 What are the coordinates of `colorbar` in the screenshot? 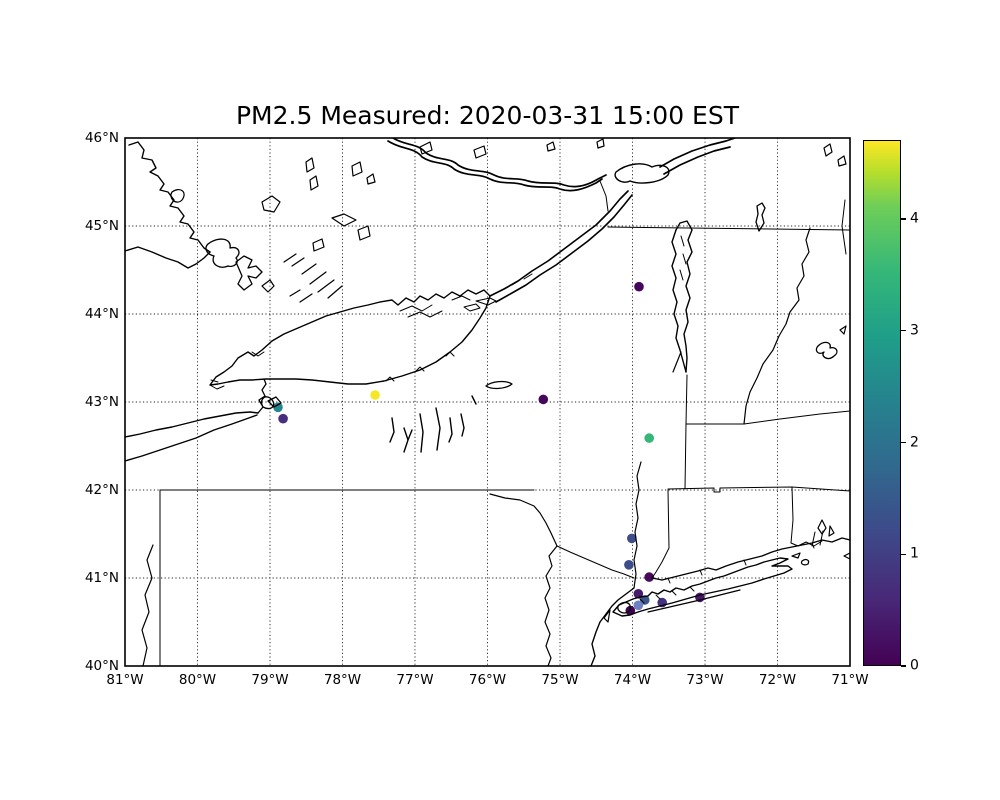 It's located at (882, 403).